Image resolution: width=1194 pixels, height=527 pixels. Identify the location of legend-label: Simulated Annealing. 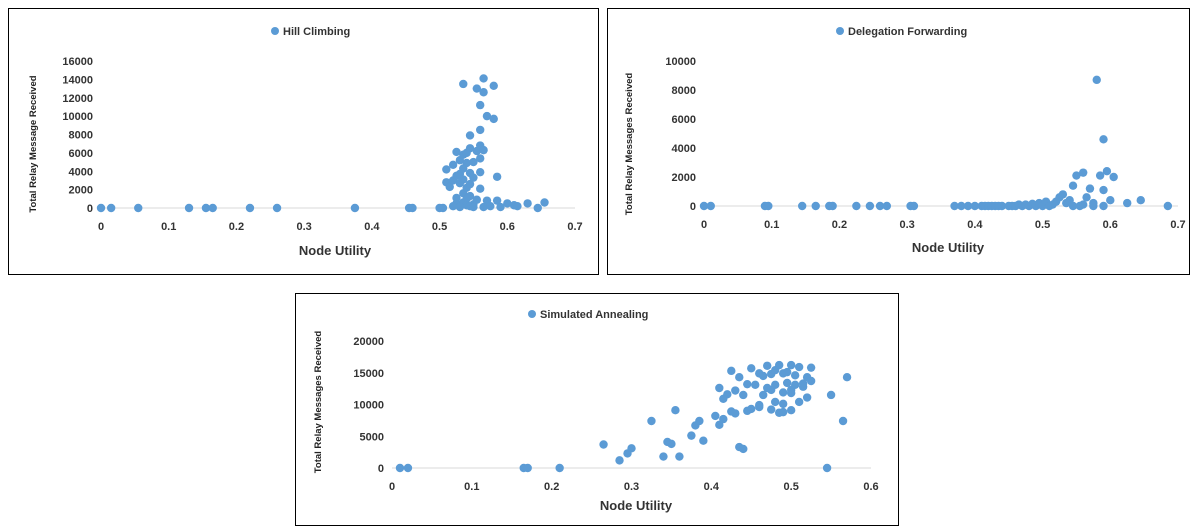
(594, 315).